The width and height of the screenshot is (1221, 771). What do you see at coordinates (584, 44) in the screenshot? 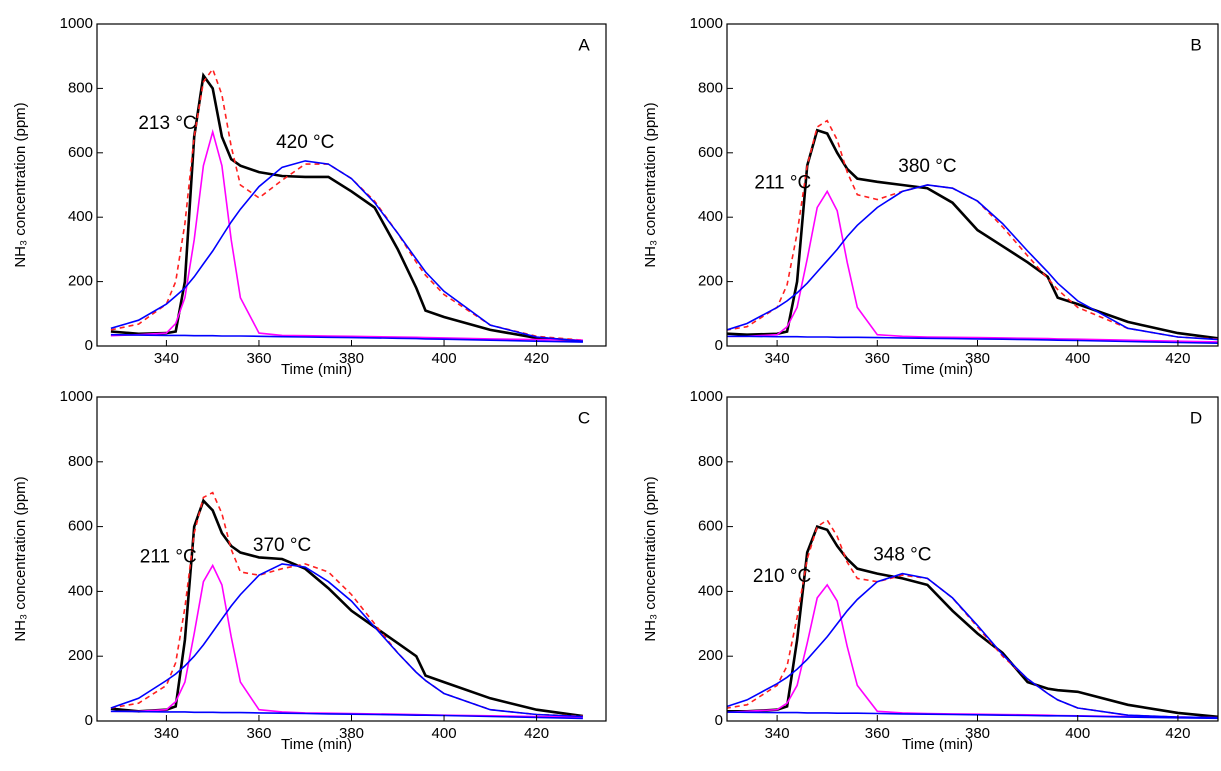
I see `panel-label: A` at bounding box center [584, 44].